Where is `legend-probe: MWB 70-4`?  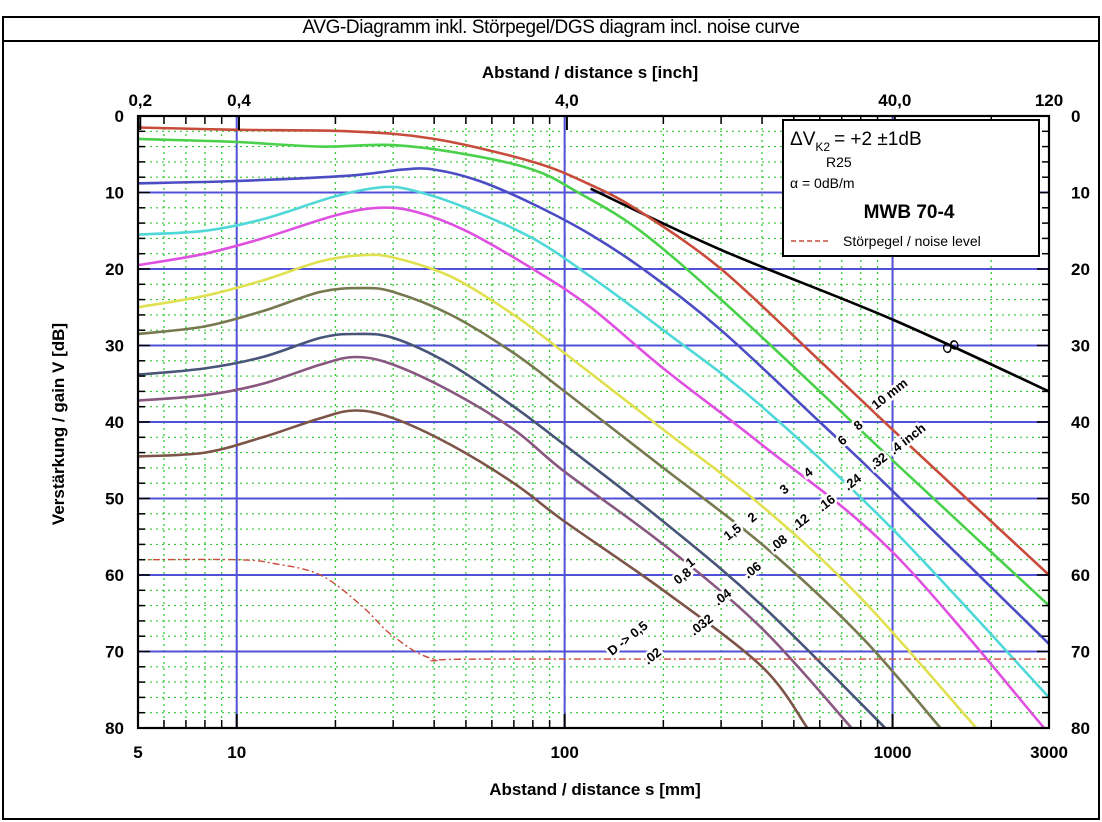
legend-probe: MWB 70-4 is located at coordinates (909, 212).